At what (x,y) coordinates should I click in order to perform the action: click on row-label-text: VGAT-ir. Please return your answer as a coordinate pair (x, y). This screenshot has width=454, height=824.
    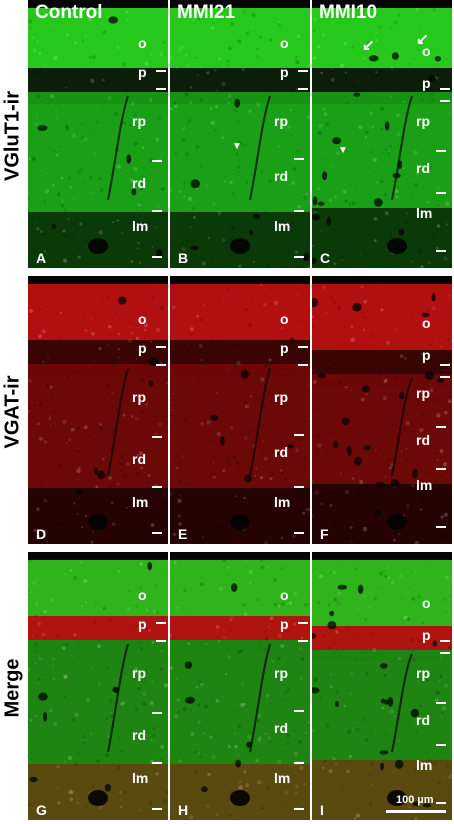
    Looking at the image, I should click on (12, 412).